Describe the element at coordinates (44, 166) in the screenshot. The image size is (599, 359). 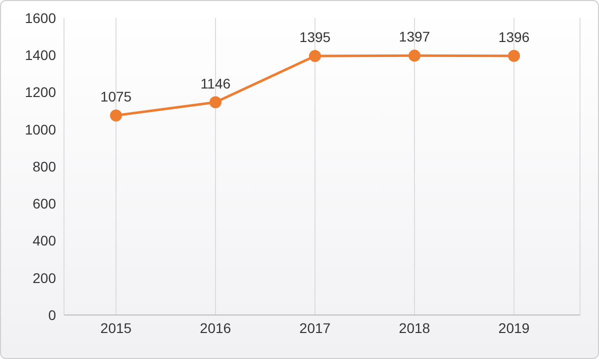
I see `y-tick-label: 800` at that location.